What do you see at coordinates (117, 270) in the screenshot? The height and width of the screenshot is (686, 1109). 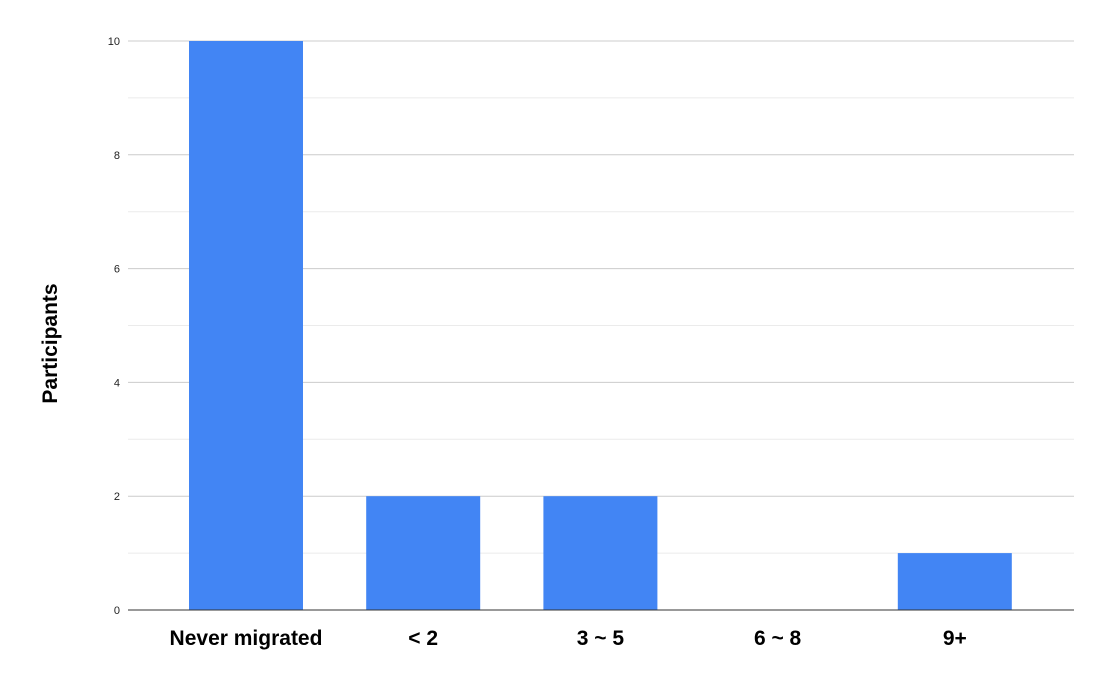 I see `y-tick-label: 6` at bounding box center [117, 270].